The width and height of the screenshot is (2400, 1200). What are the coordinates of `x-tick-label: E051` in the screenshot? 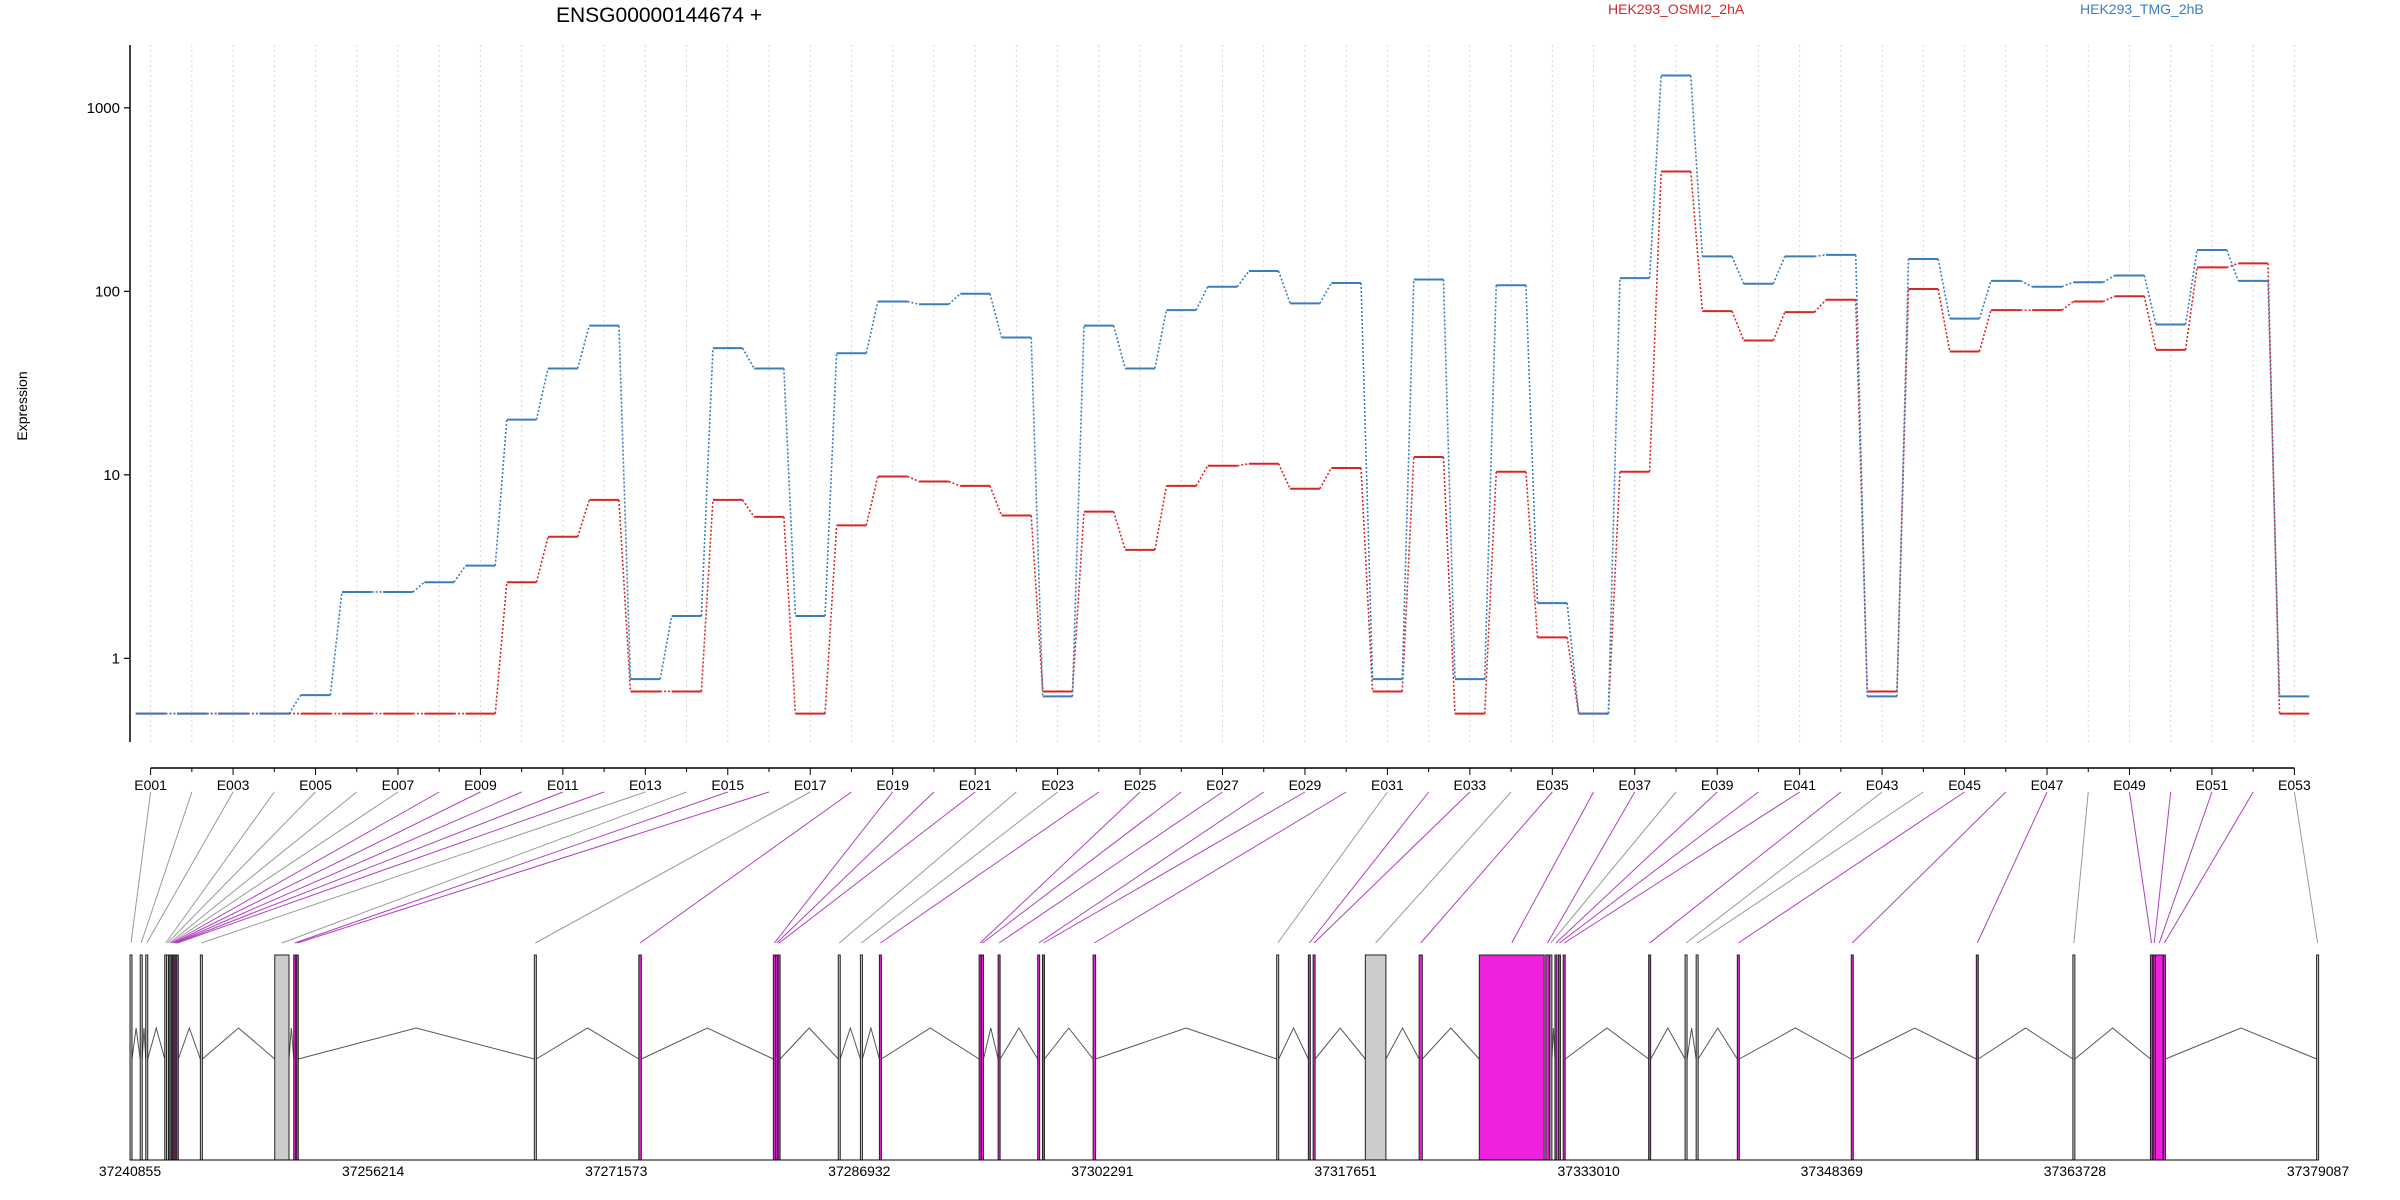 It's located at (2212, 785).